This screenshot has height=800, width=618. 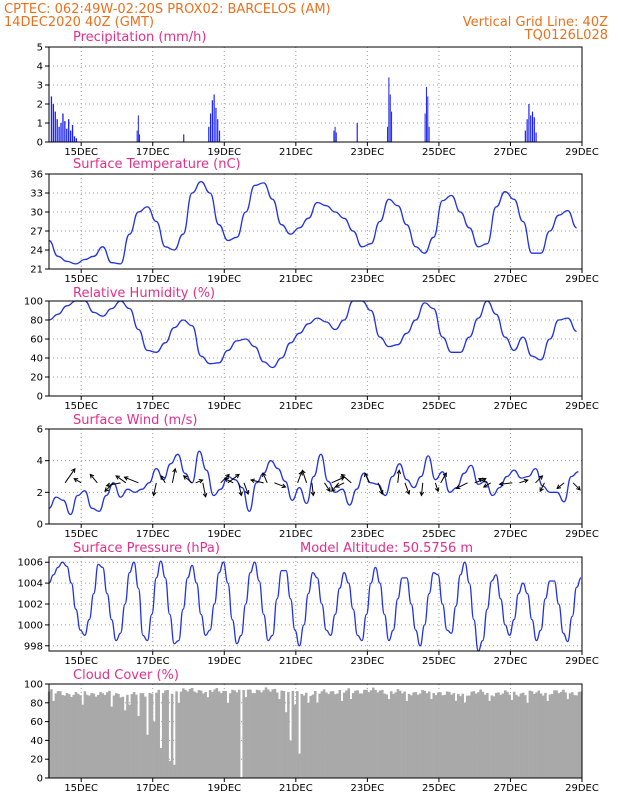 What do you see at coordinates (146, 548) in the screenshot?
I see `pressure-title: Surface Pressure (hPa)` at bounding box center [146, 548].